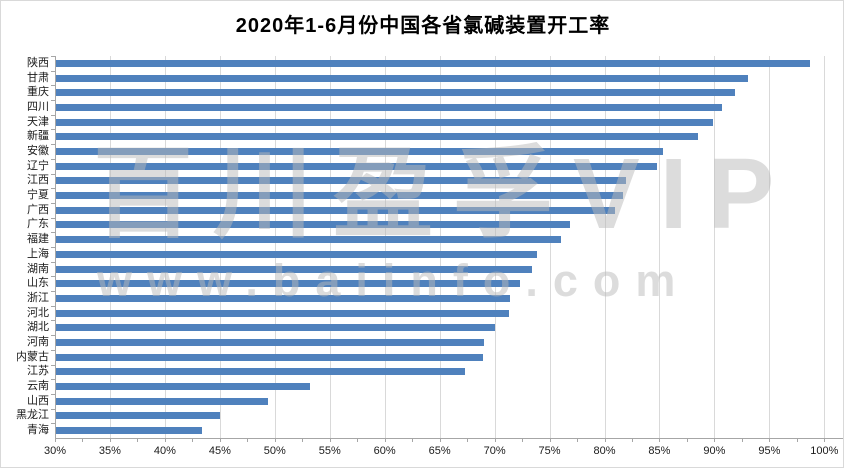  I want to click on bar-广东, so click(313, 225).